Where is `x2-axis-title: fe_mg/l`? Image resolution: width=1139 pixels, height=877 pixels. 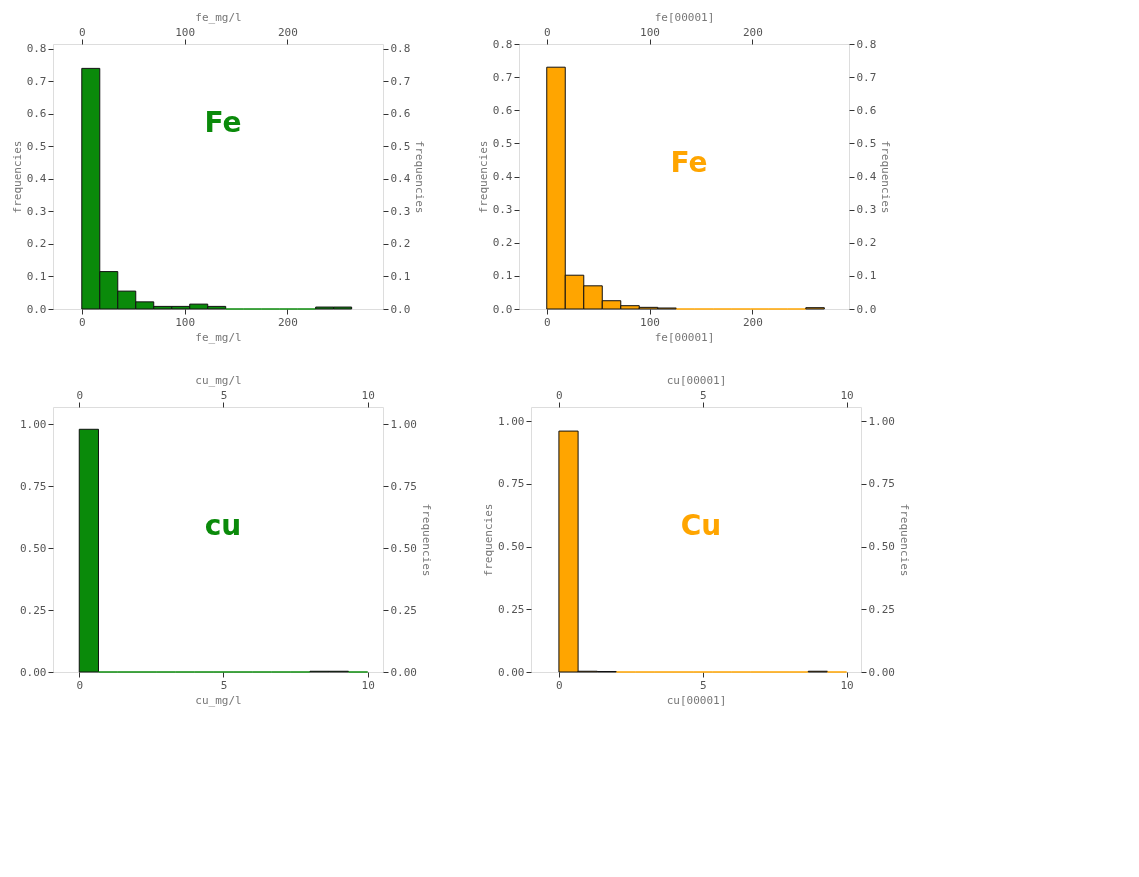
x2-axis-title: fe_mg/l is located at coordinates (218, 17).